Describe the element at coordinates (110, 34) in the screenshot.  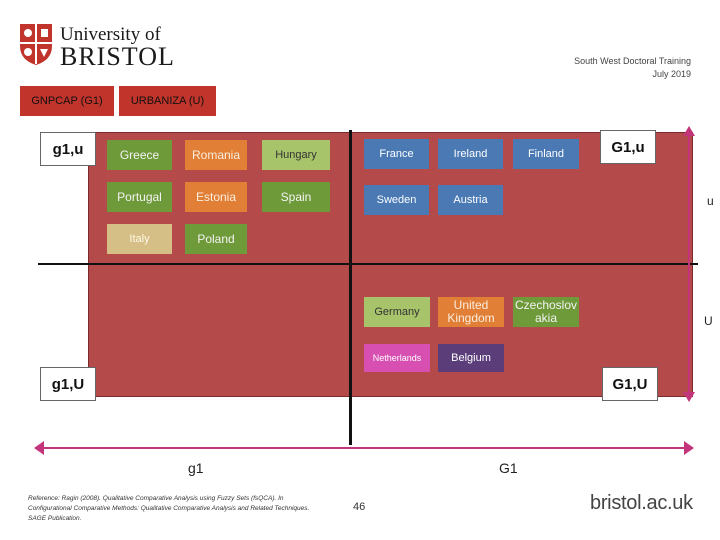
I see `logo-university-text: University of` at that location.